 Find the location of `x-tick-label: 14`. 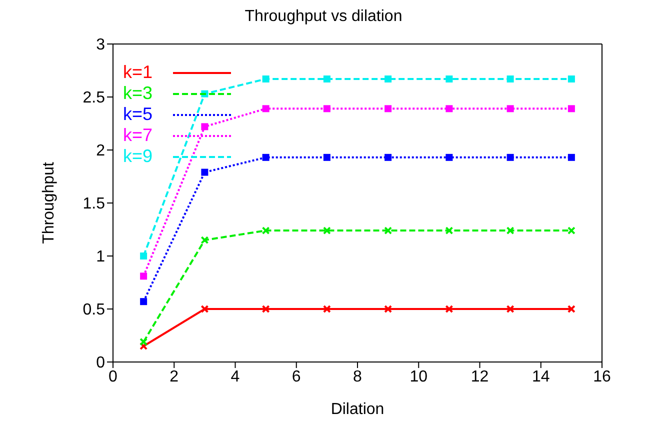

x-tick-label: 14 is located at coordinates (541, 377).